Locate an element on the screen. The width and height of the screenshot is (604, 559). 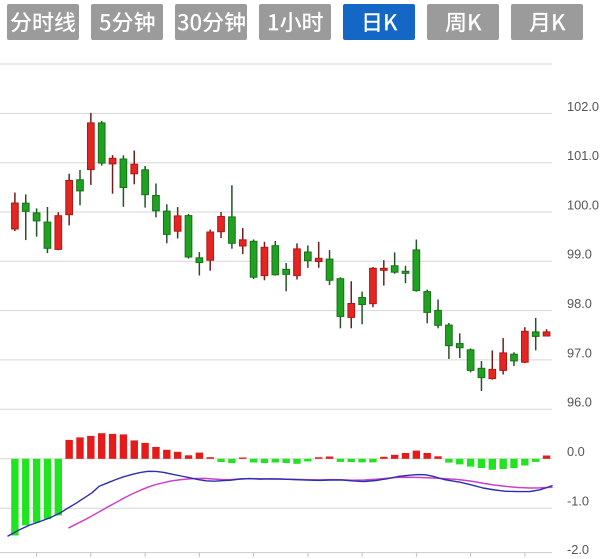
svg-text: 98.0 is located at coordinates (579, 303).